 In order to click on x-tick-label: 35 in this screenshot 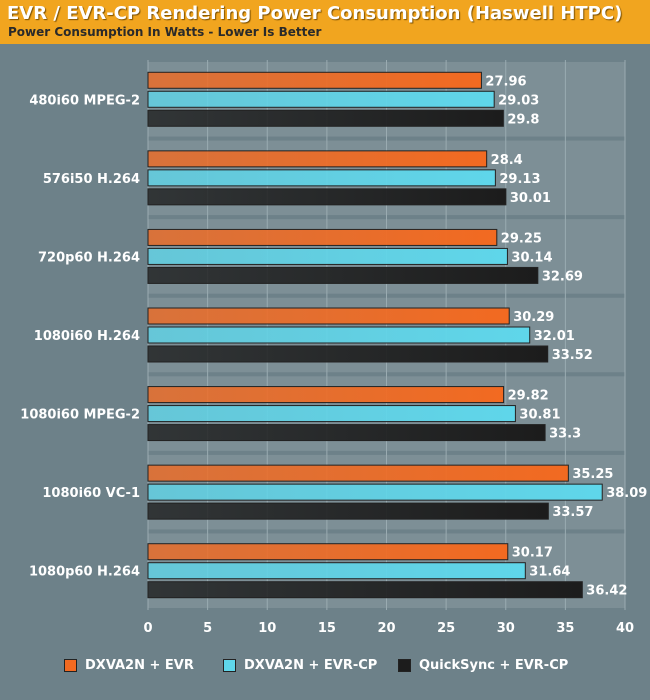, I will do `click(565, 628)`.